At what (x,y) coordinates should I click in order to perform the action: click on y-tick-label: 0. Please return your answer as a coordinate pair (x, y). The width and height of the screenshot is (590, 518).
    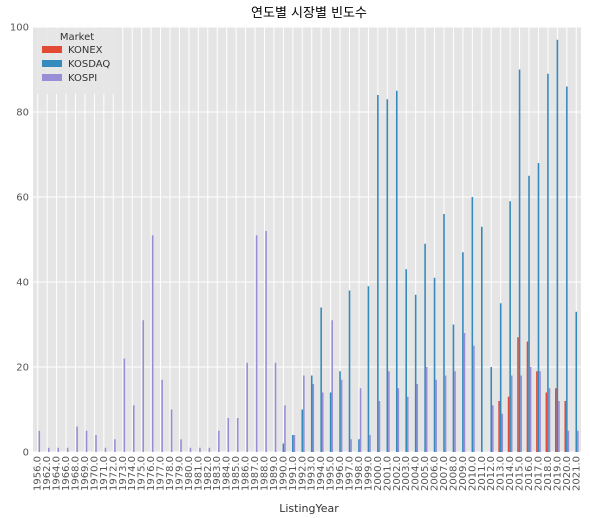
    Looking at the image, I should click on (26, 453).